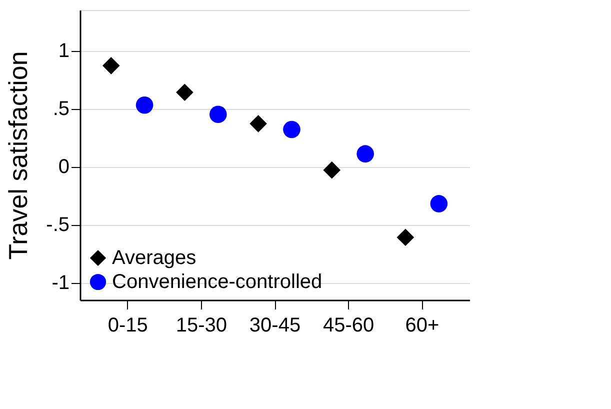 The image size is (611, 409). What do you see at coordinates (61, 283) in the screenshot?
I see `y-tick-label: -1` at bounding box center [61, 283].